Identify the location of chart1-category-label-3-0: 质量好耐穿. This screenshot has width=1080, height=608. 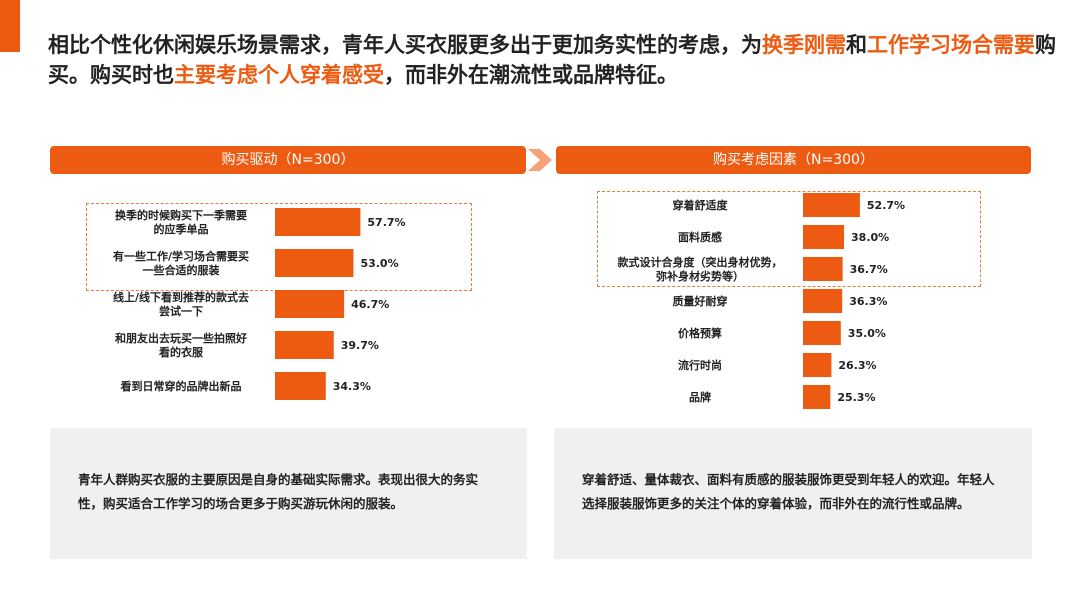
(700, 301).